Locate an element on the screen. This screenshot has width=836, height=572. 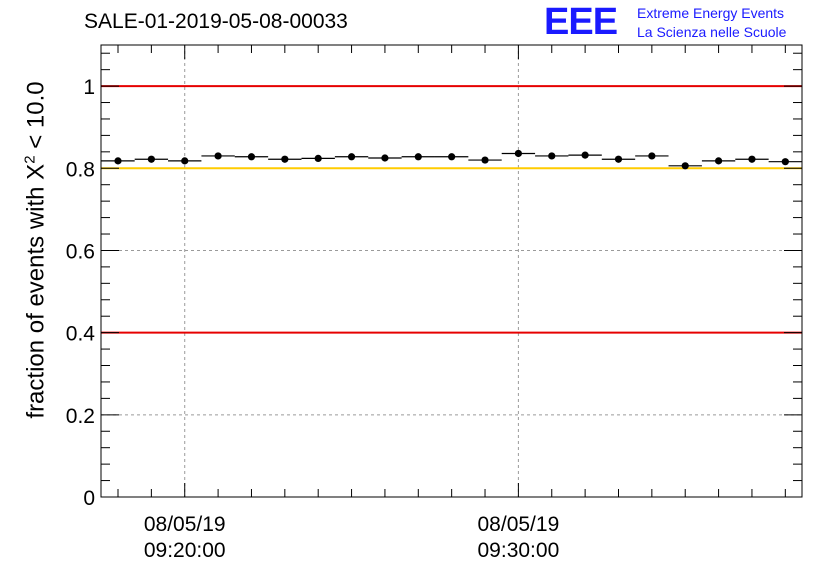
y-tick-label: 0 is located at coordinates (89, 498).